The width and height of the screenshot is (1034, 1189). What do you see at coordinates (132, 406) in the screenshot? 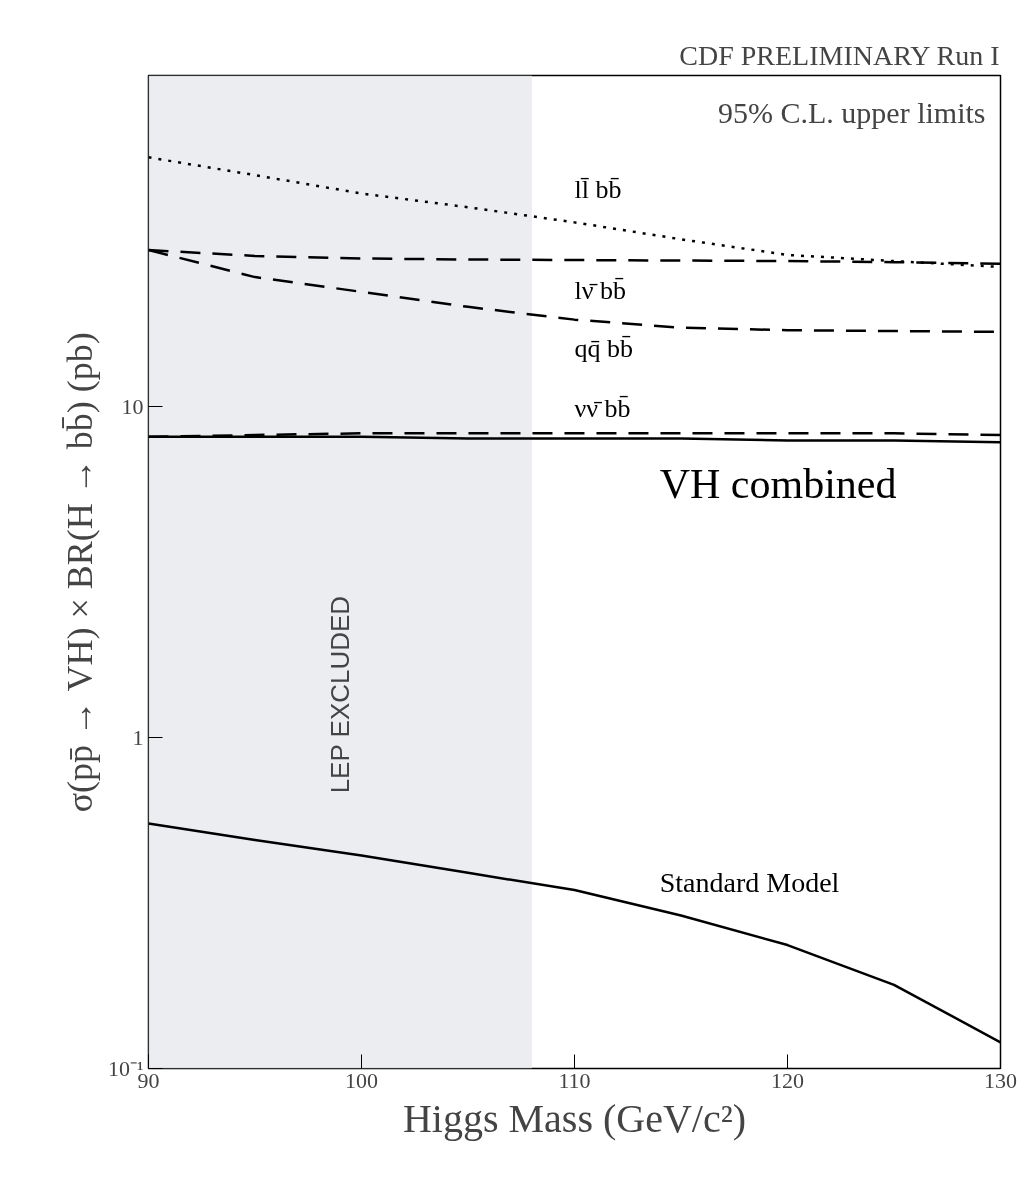
I see `y-tick-label: 10` at bounding box center [132, 406].